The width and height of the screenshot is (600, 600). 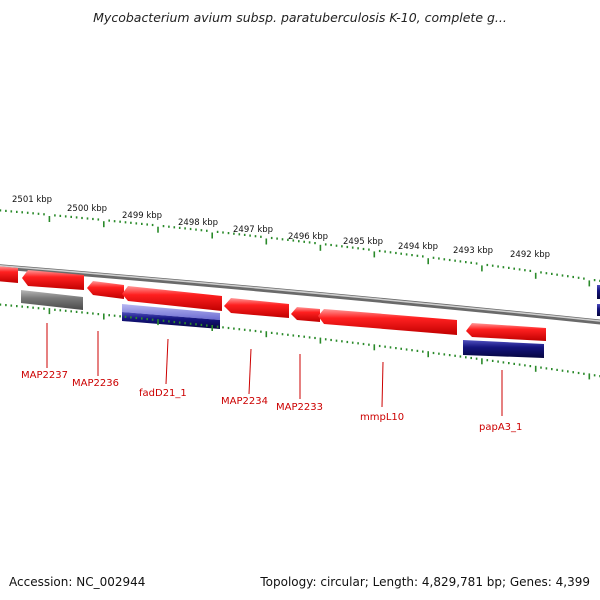 What do you see at coordinates (9, 274) in the screenshot?
I see `cds-arrow-edge` at bounding box center [9, 274].